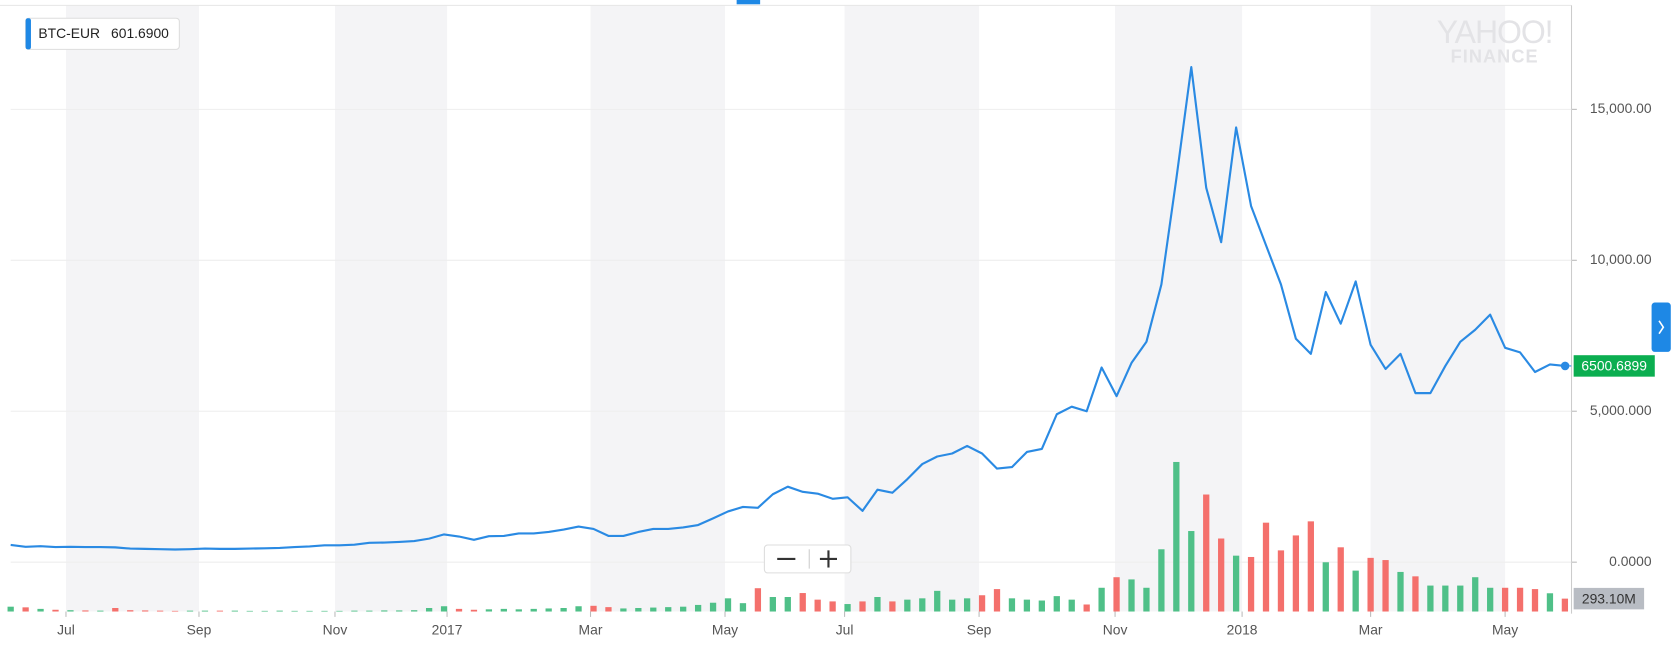 The width and height of the screenshot is (1674, 648). Describe the element at coordinates (447, 629) in the screenshot. I see `x-tick-label: 2017` at that location.